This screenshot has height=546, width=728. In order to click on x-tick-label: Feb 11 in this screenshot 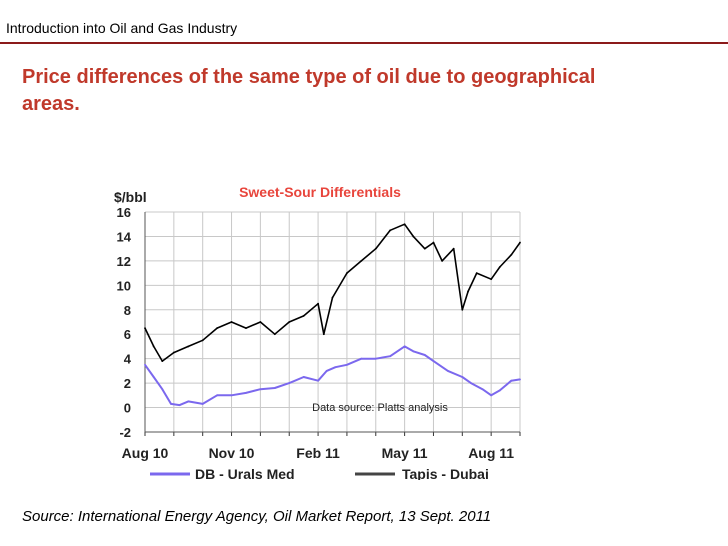, I will do `click(318, 453)`.